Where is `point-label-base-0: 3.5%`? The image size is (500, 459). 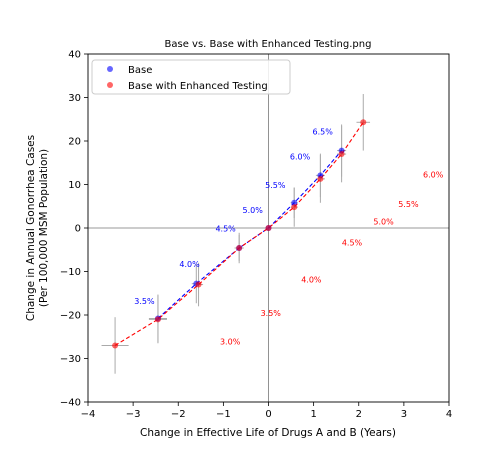 point-label-base-0: 3.5% is located at coordinates (144, 301).